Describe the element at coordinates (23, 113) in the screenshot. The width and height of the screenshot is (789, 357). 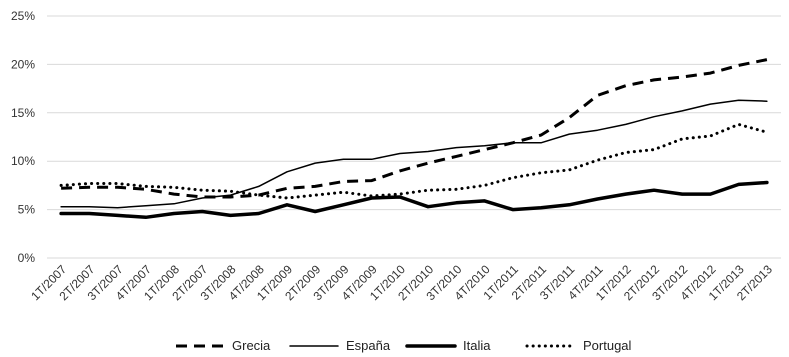
I see `y-tick-label: 15%` at that location.